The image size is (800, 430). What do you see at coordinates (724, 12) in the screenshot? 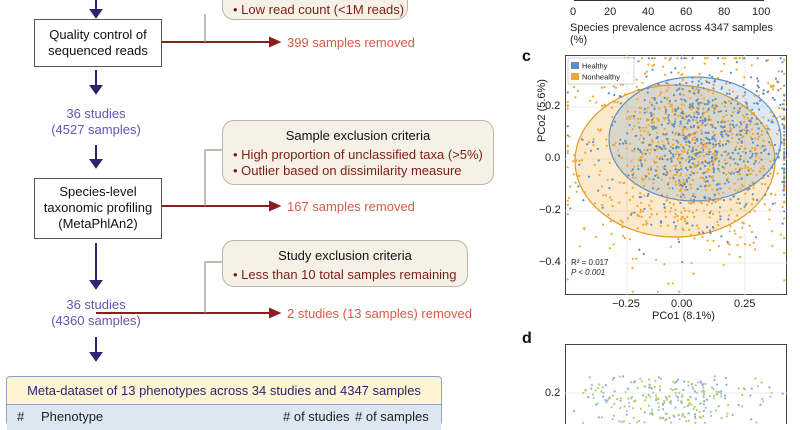
I see `x-tick: 80` at bounding box center [724, 12].